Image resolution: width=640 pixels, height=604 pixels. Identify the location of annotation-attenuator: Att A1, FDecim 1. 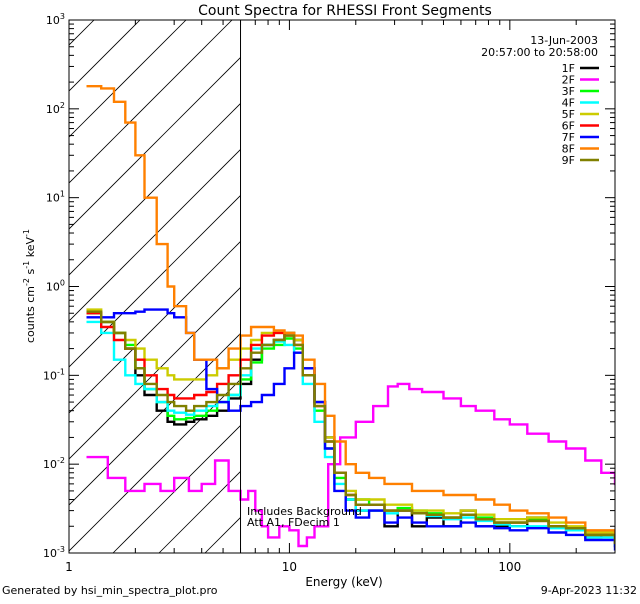
(293, 522).